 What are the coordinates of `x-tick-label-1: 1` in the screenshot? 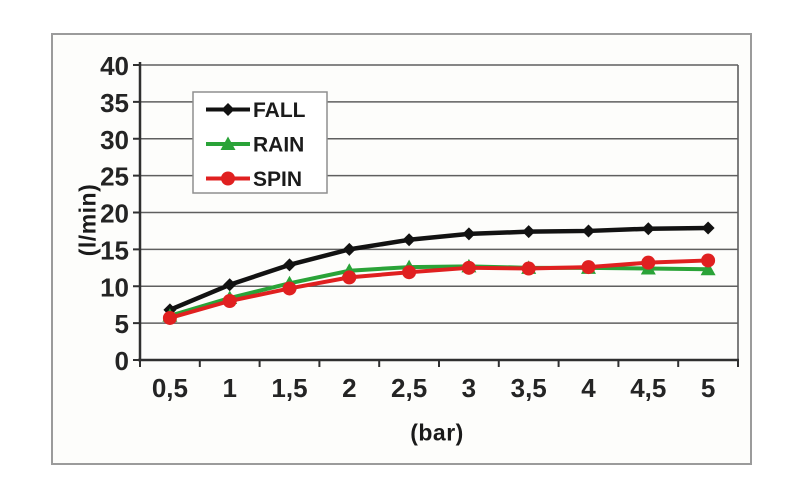 It's located at (229, 388).